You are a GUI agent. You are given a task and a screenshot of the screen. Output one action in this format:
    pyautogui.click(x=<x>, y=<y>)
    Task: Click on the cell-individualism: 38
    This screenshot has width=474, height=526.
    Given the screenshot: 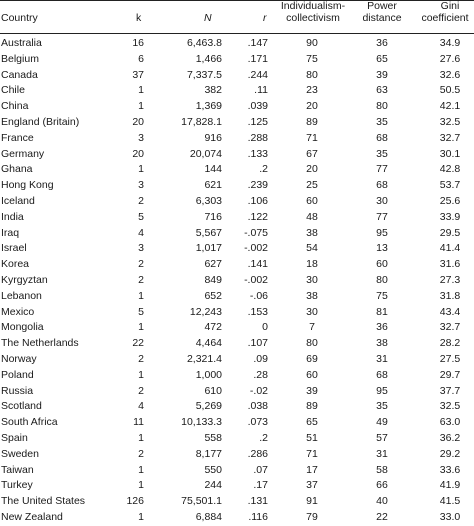 What is the action you would take?
    pyautogui.click(x=312, y=232)
    